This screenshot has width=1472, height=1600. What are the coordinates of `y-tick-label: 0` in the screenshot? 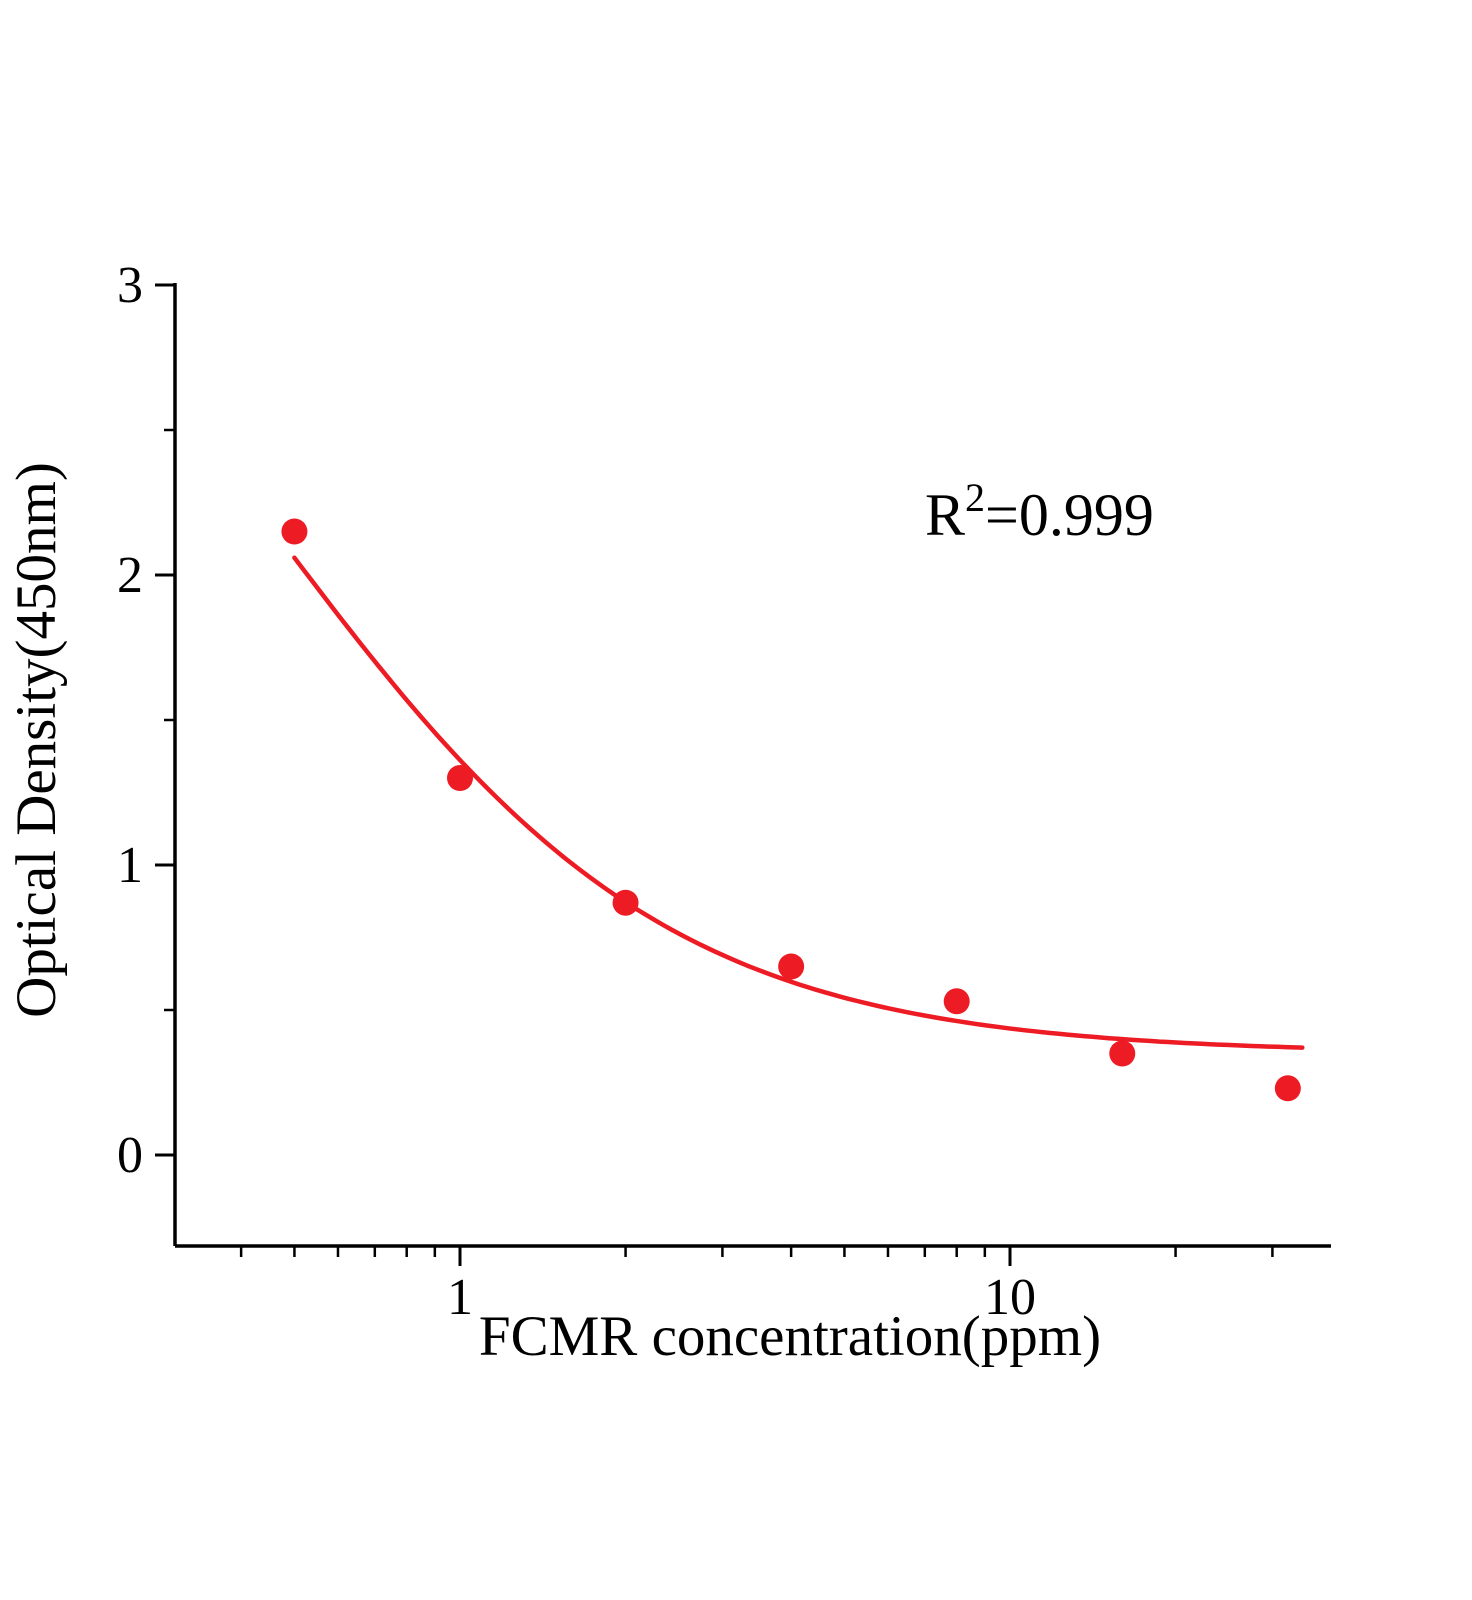 It's located at (130, 1155).